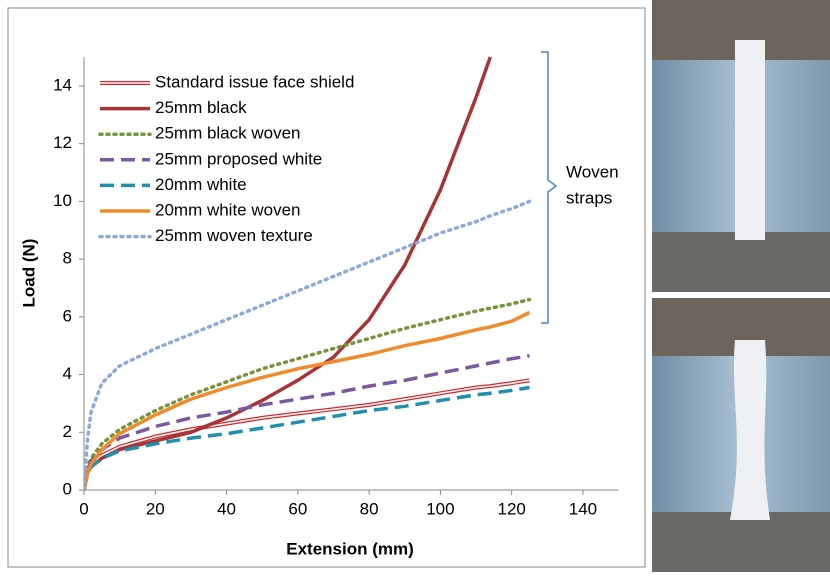 The width and height of the screenshot is (830, 577). I want to click on annotation: Woven, so click(592, 171).